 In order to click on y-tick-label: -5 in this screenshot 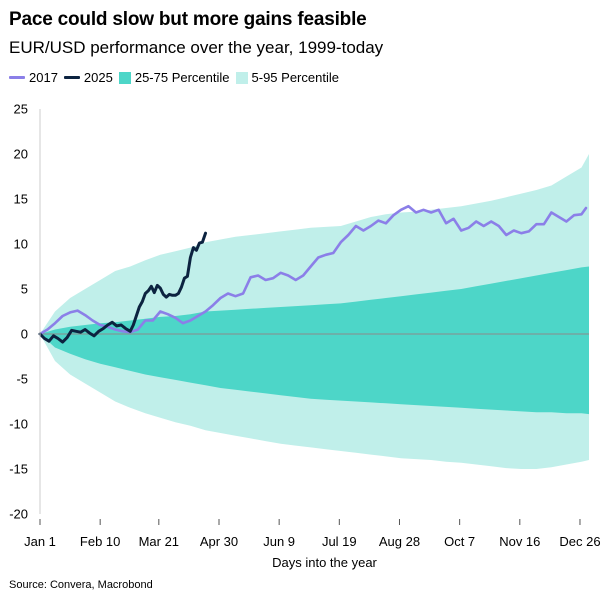, I will do `click(22, 379)`.